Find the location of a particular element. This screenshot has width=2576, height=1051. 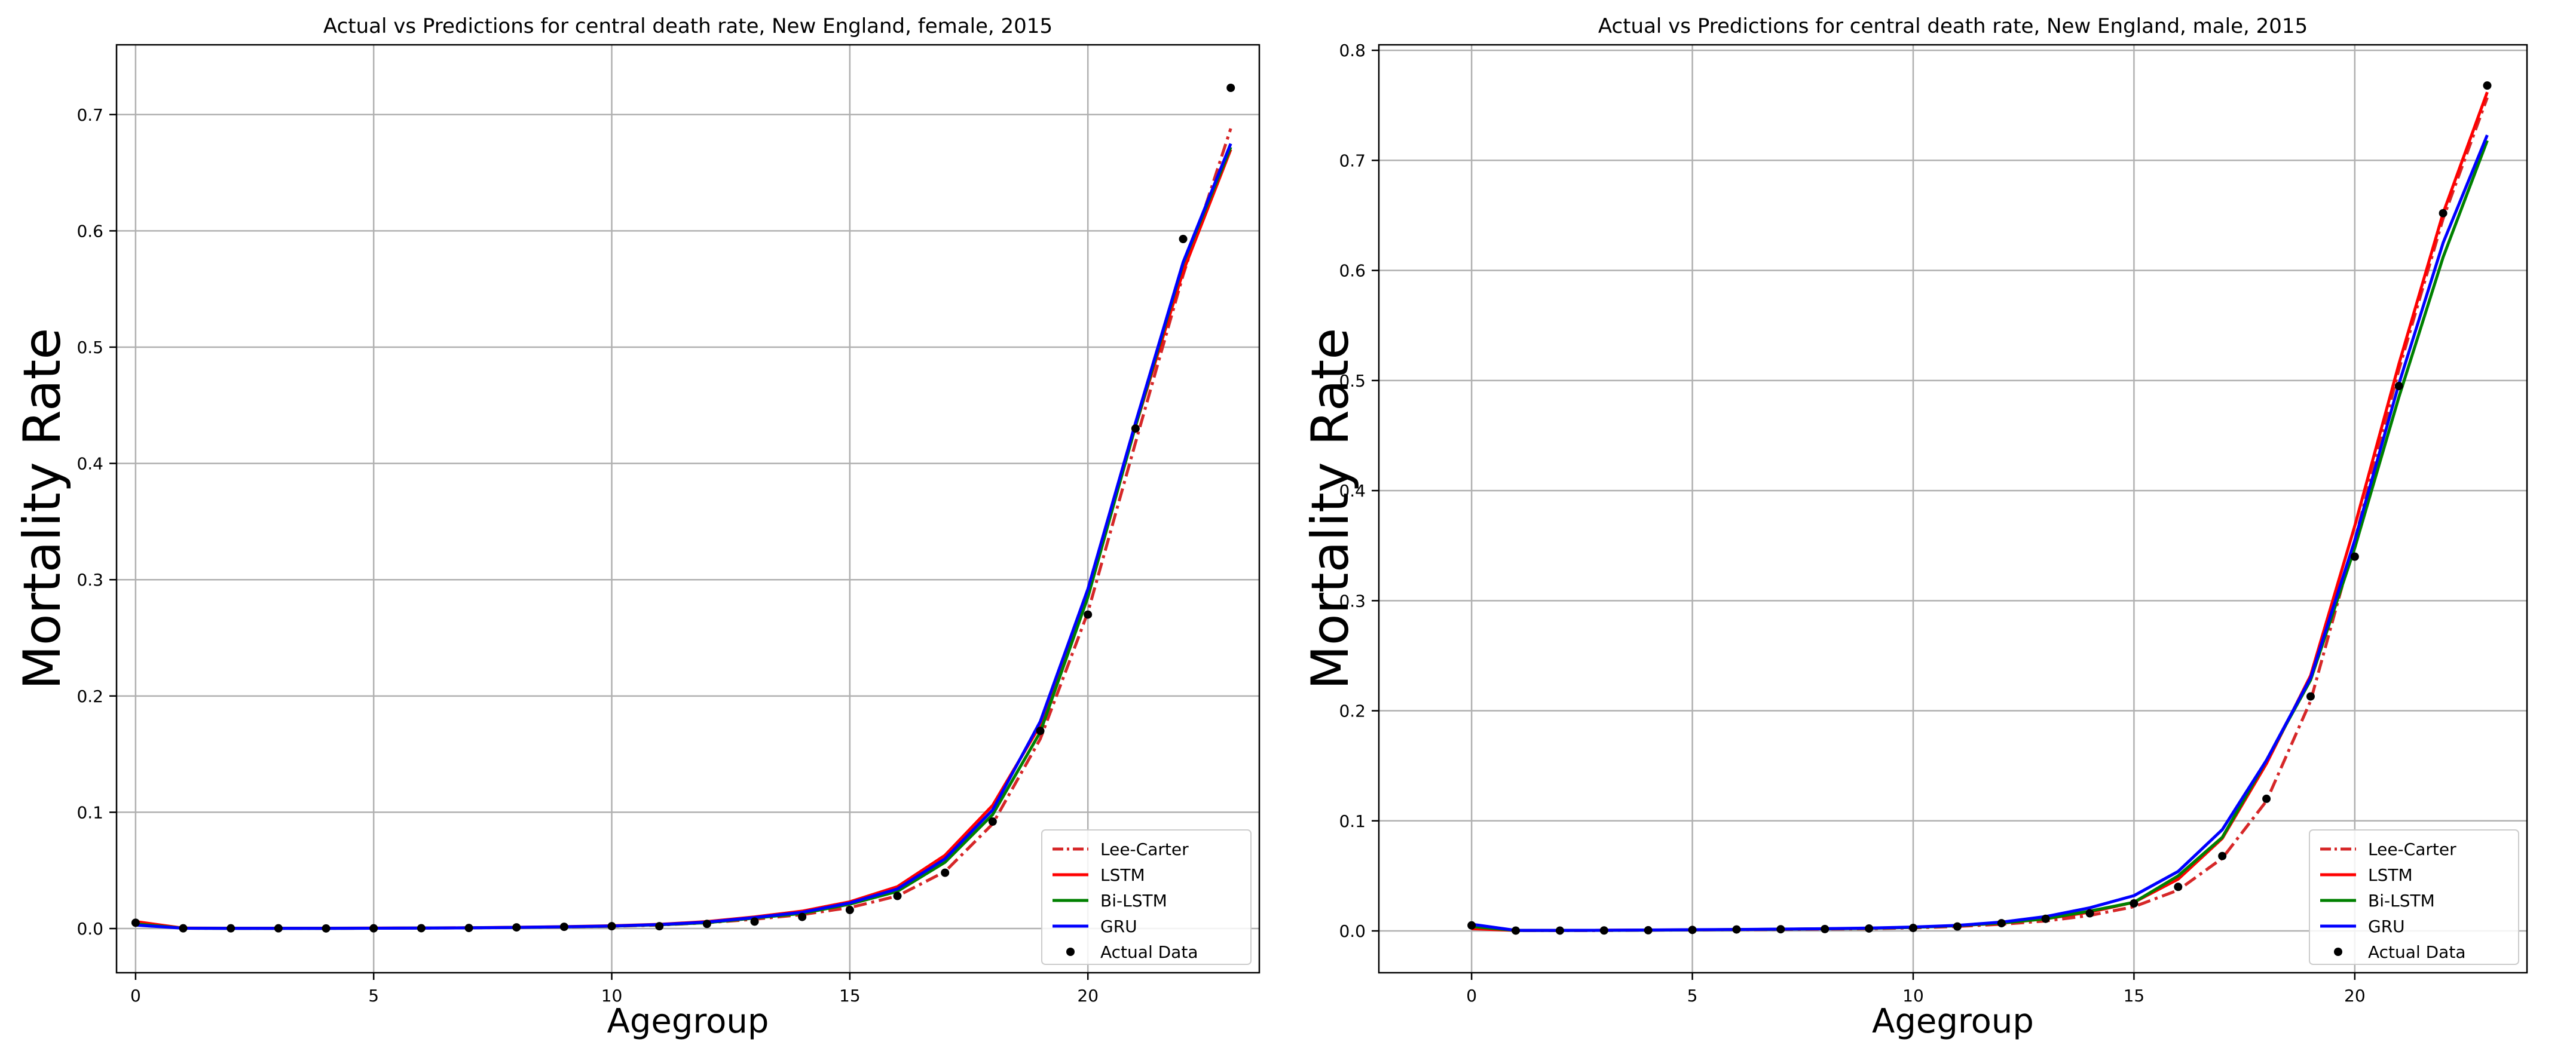

legend-right: Lee-Carter LSTM Bi-LSTM GRU Actual Data is located at coordinates (2414, 897).